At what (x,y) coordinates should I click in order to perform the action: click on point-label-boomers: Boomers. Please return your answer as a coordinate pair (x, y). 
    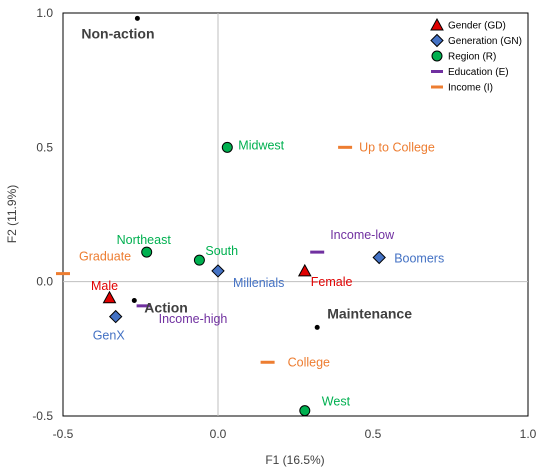
    Looking at the image, I should click on (419, 258).